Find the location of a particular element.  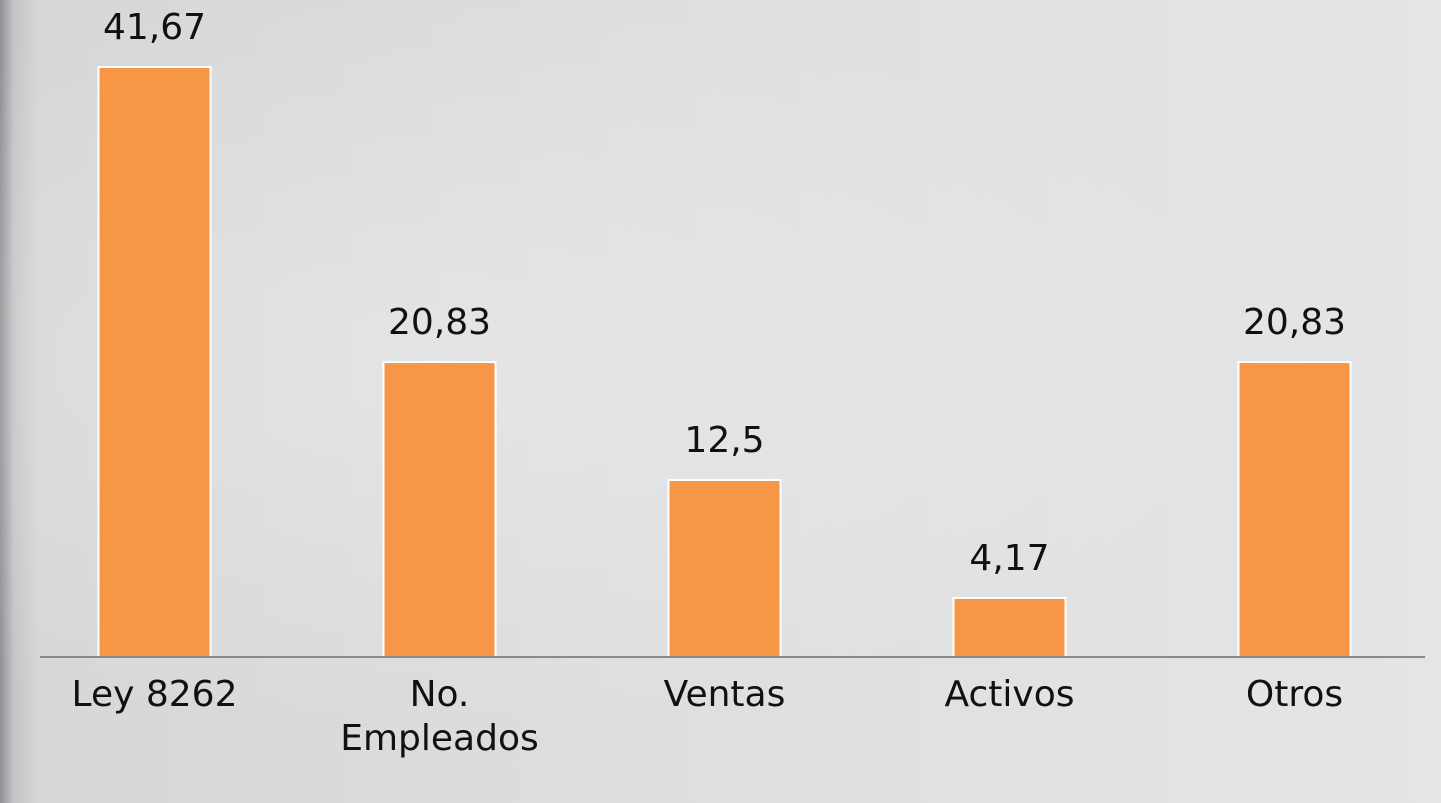

x-tick-label: Ventas is located at coordinates (724, 694).